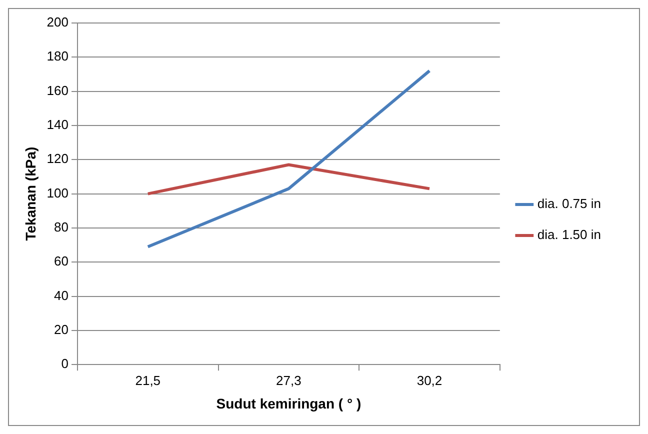 Image resolution: width=648 pixels, height=434 pixels. I want to click on x-tick-label: 30,2, so click(429, 380).